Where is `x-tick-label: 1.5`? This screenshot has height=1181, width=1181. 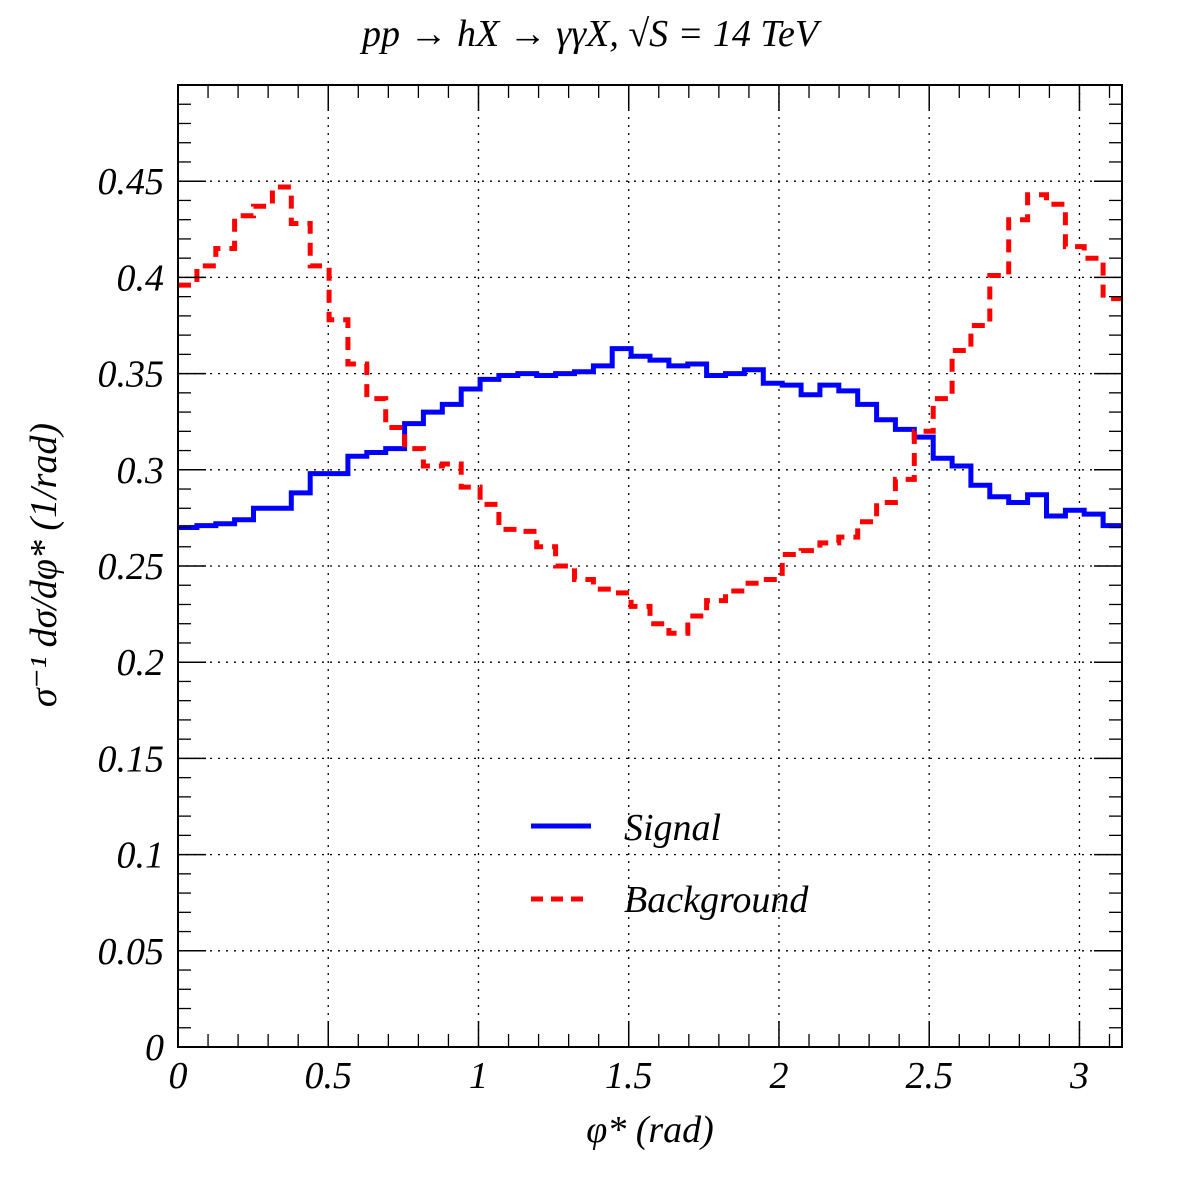
x-tick-label: 1.5 is located at coordinates (629, 1076).